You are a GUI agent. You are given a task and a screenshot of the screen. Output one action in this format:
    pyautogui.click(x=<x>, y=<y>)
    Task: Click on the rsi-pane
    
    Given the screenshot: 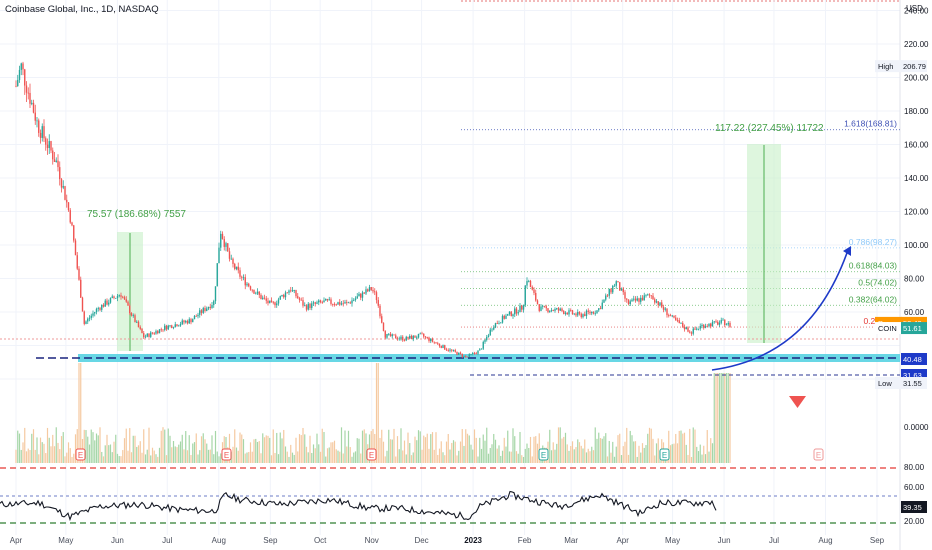 What is the action you would take?
    pyautogui.click(x=450, y=495)
    